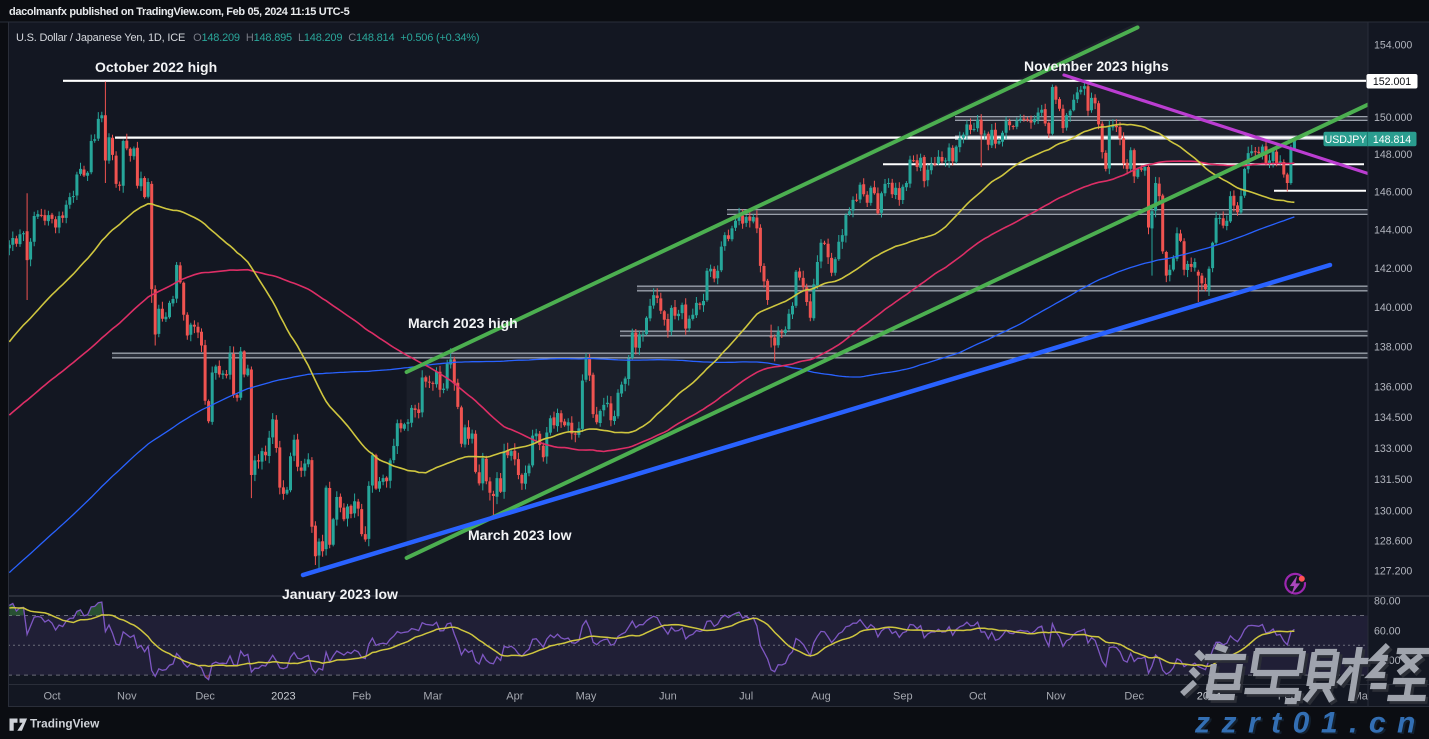  Describe the element at coordinates (1393, 118) in the screenshot. I see `svg-text: 150.000` at that location.